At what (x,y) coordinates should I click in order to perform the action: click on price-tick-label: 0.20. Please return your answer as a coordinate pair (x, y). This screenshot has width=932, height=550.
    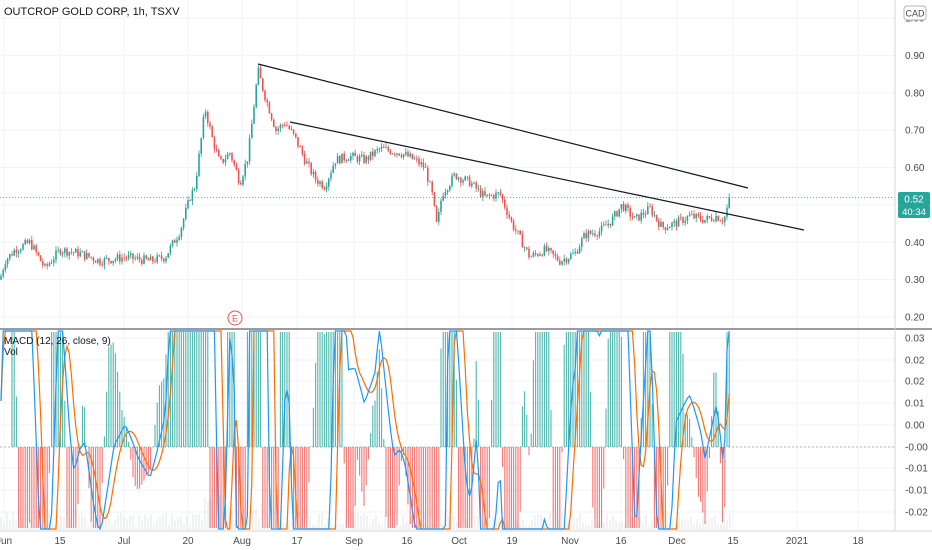
    Looking at the image, I should click on (915, 318).